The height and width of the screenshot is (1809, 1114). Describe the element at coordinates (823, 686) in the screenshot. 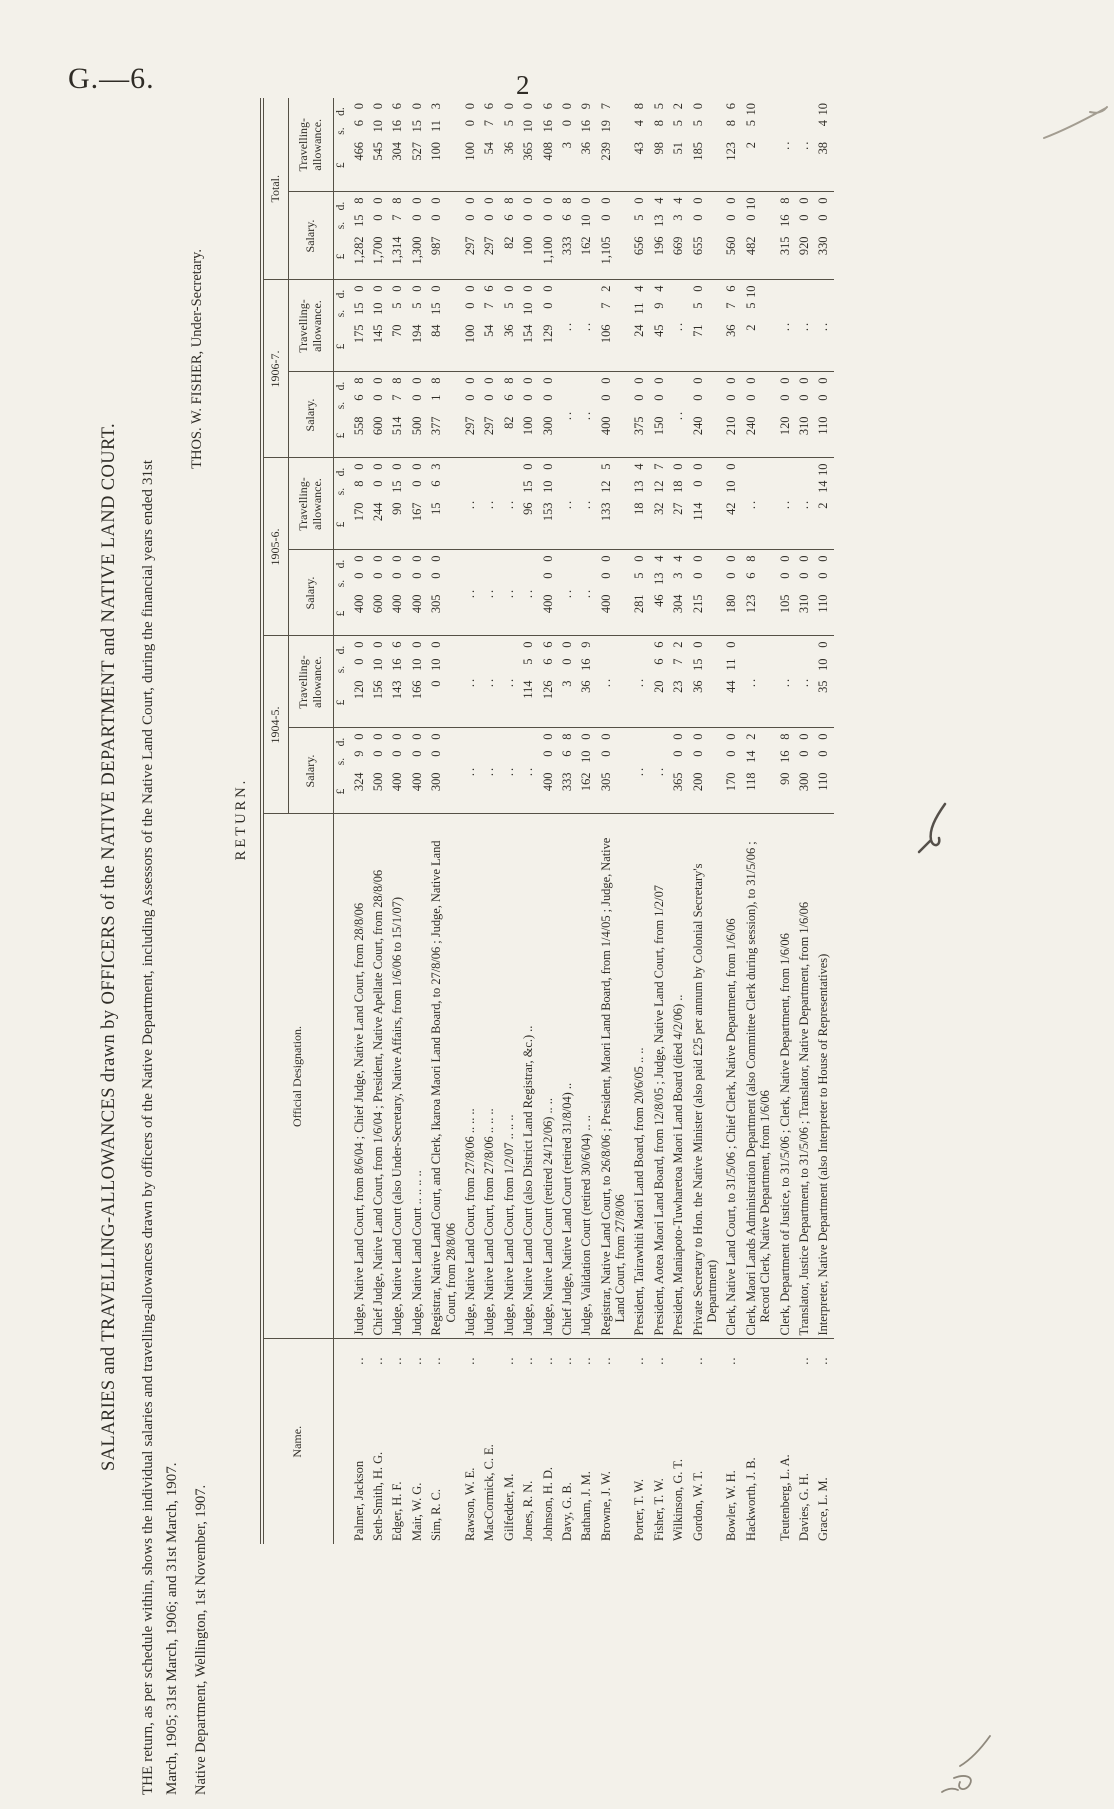

I see `money-pounds: 35` at that location.